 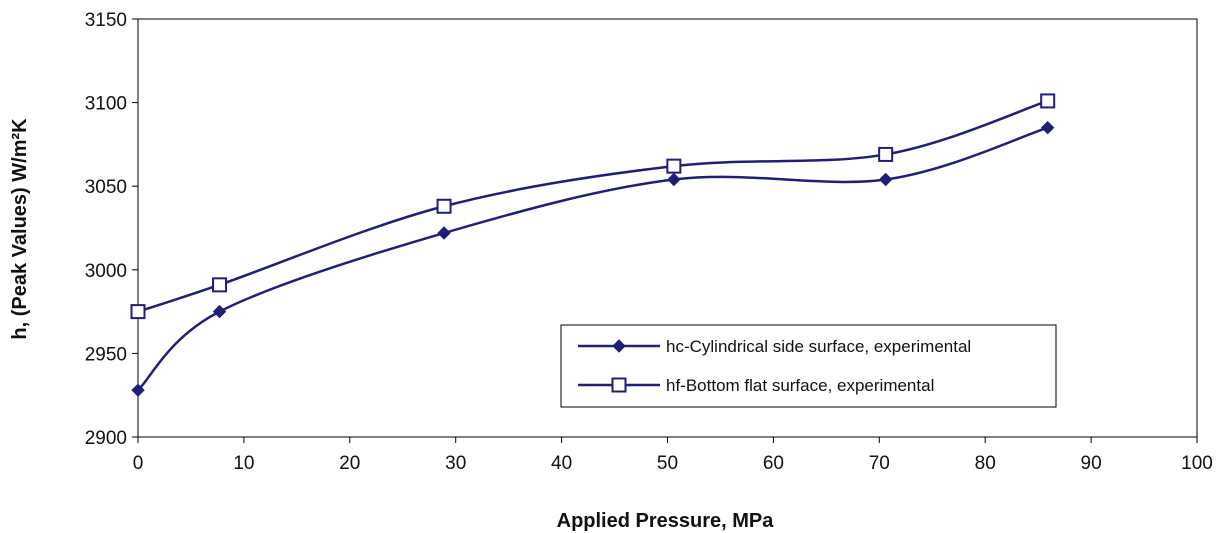 I want to click on x-tick-label: 80, so click(x=985, y=463).